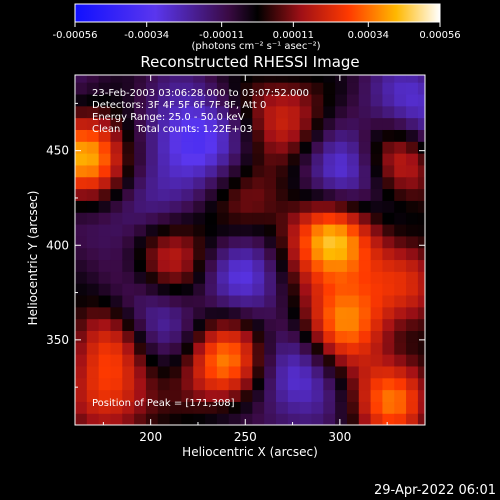 This screenshot has height=500, width=500. Describe the element at coordinates (201, 93) in the screenshot. I see `annotation-time-range: 23-Feb-2003 03:06:28.000 to 03:07:52.000` at that location.